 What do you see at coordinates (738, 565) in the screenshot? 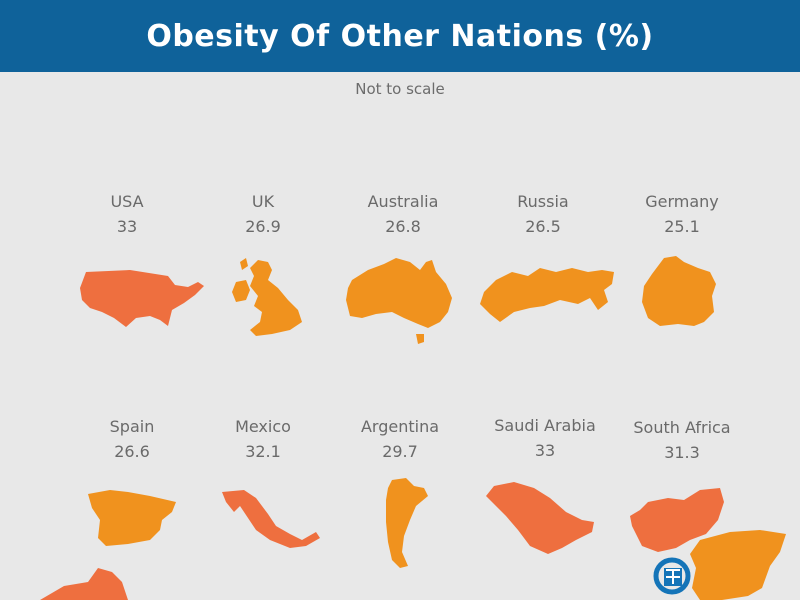
I see `spain-overlay-map` at bounding box center [738, 565].